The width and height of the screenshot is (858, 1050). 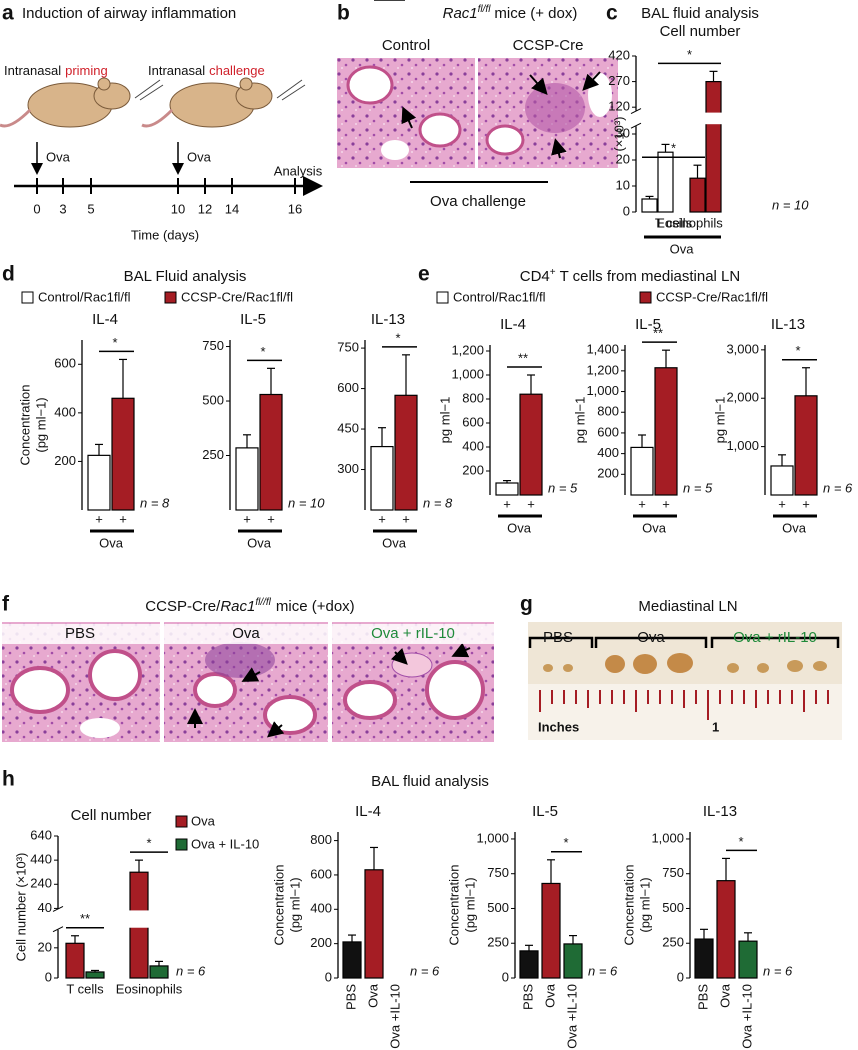 I want to click on timeline-label: 14, so click(x=232, y=208).